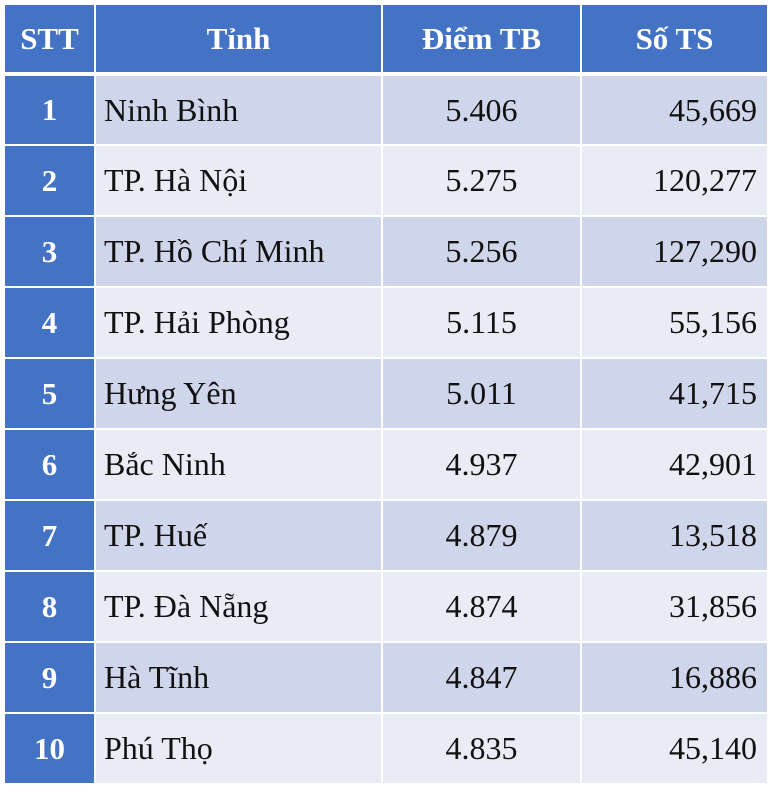 The width and height of the screenshot is (770, 800). Describe the element at coordinates (481, 535) in the screenshot. I see `row-score: 4.879` at that location.